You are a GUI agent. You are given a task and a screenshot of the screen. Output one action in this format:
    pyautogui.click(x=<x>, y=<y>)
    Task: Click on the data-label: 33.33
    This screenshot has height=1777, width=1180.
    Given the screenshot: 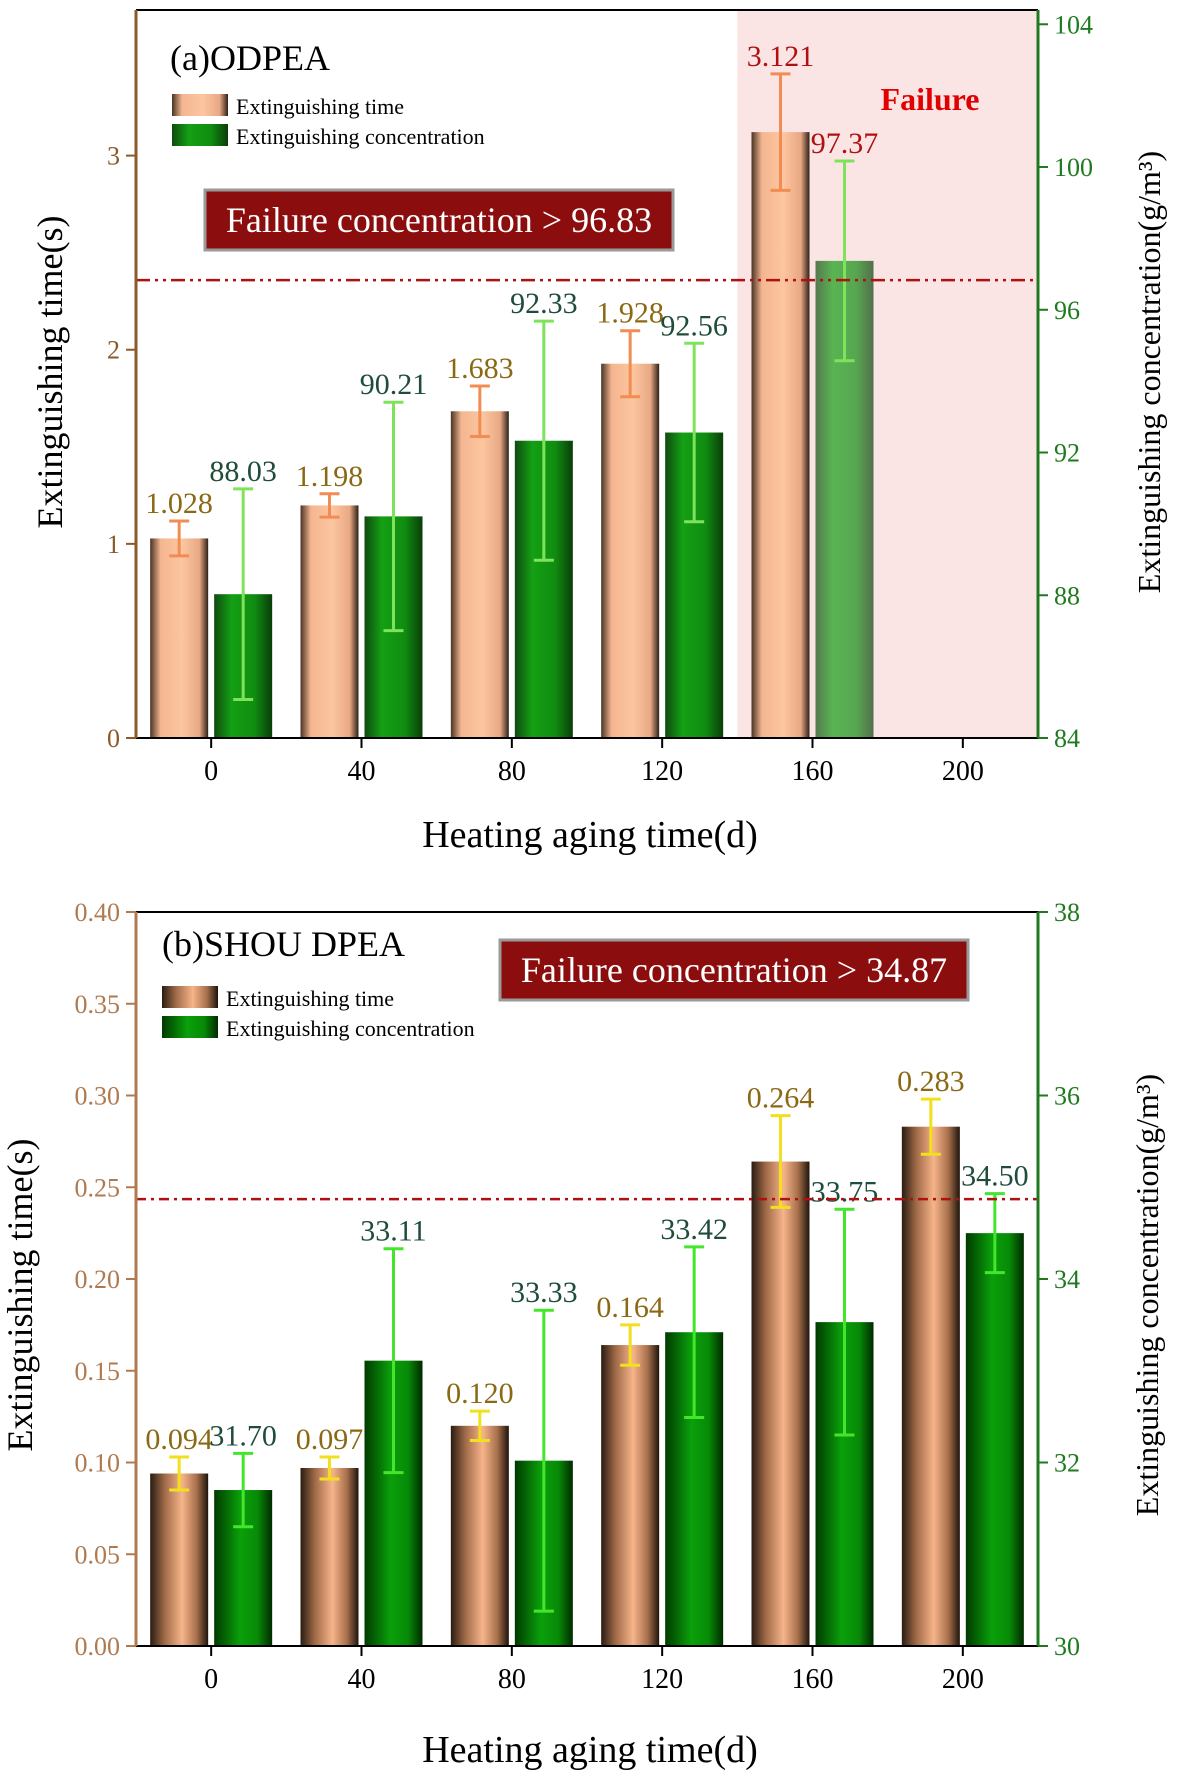 What is the action you would take?
    pyautogui.click(x=544, y=1292)
    